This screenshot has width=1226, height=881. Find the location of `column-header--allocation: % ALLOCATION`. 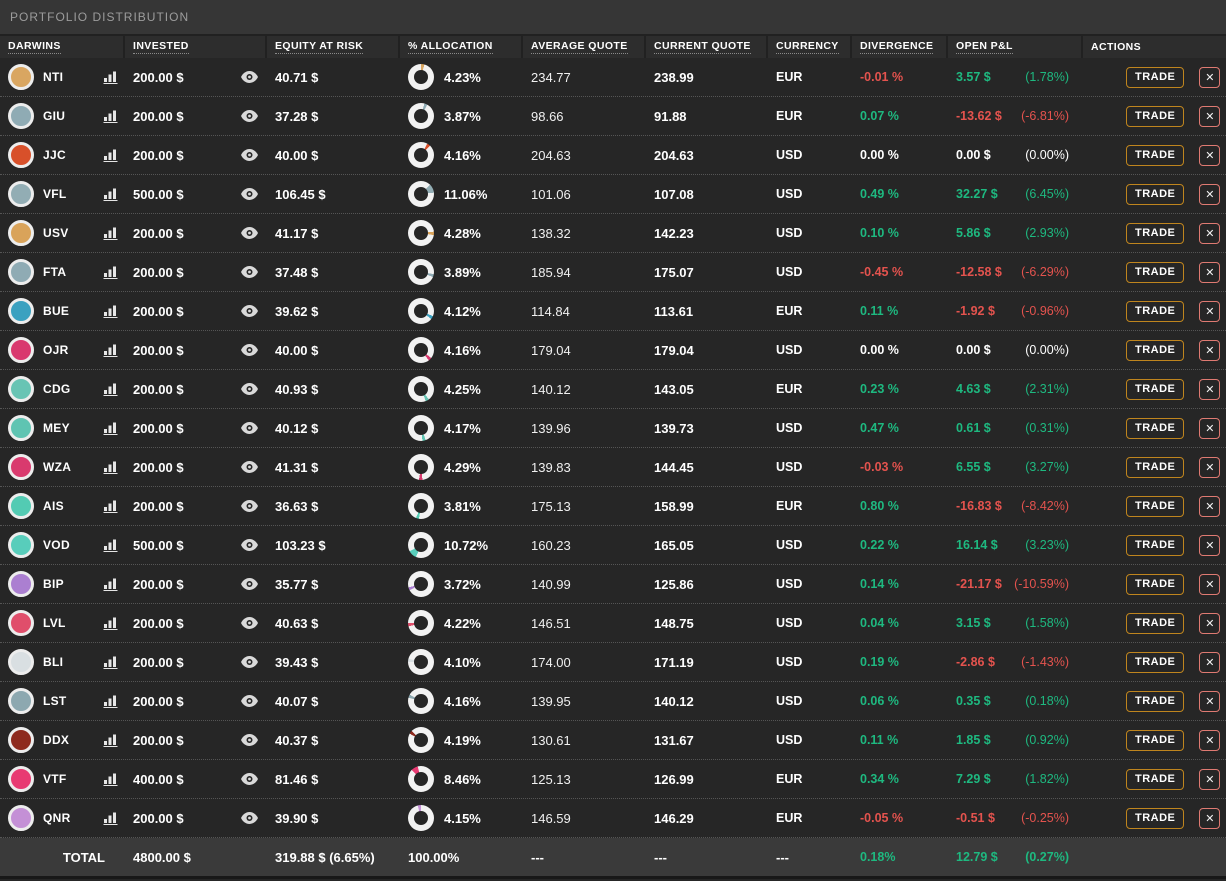

column-header--allocation: % ALLOCATION is located at coordinates (461, 47).